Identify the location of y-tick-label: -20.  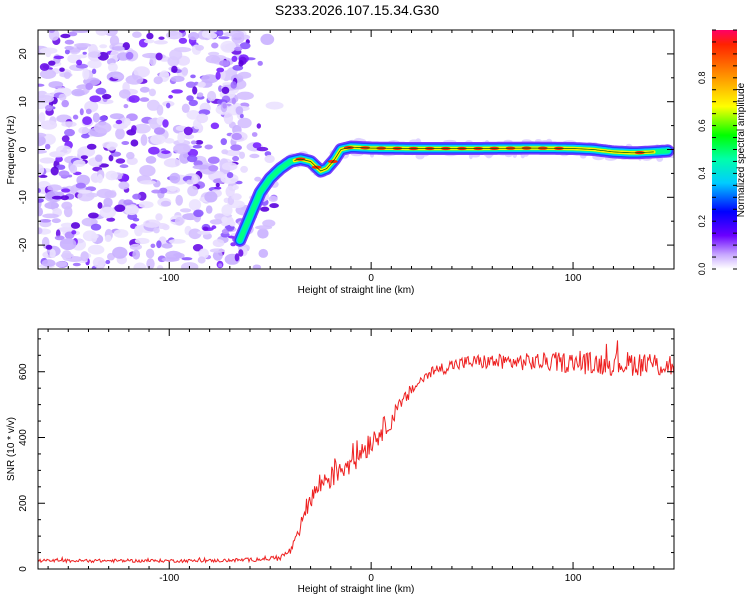
(23, 244).